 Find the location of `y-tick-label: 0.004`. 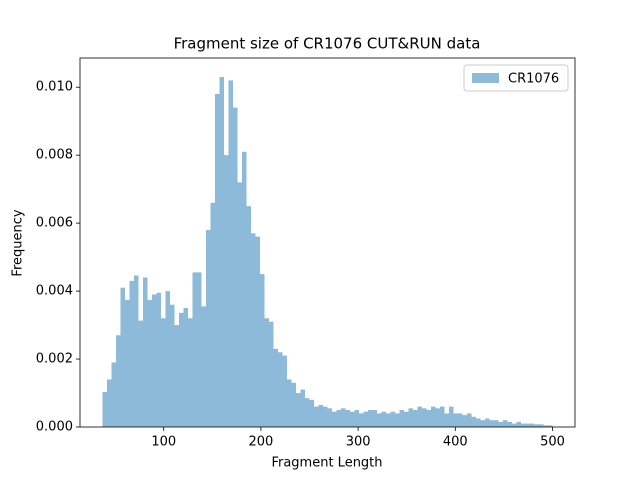

y-tick-label: 0.004 is located at coordinates (54, 291).